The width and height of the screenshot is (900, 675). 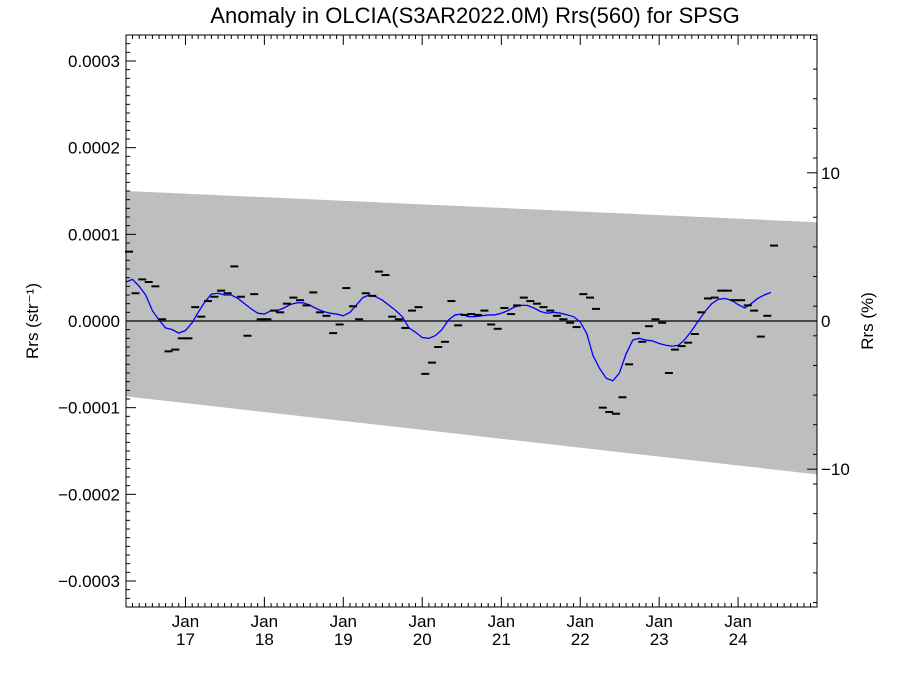 I want to click on running-mean-line, so click(x=448, y=330).